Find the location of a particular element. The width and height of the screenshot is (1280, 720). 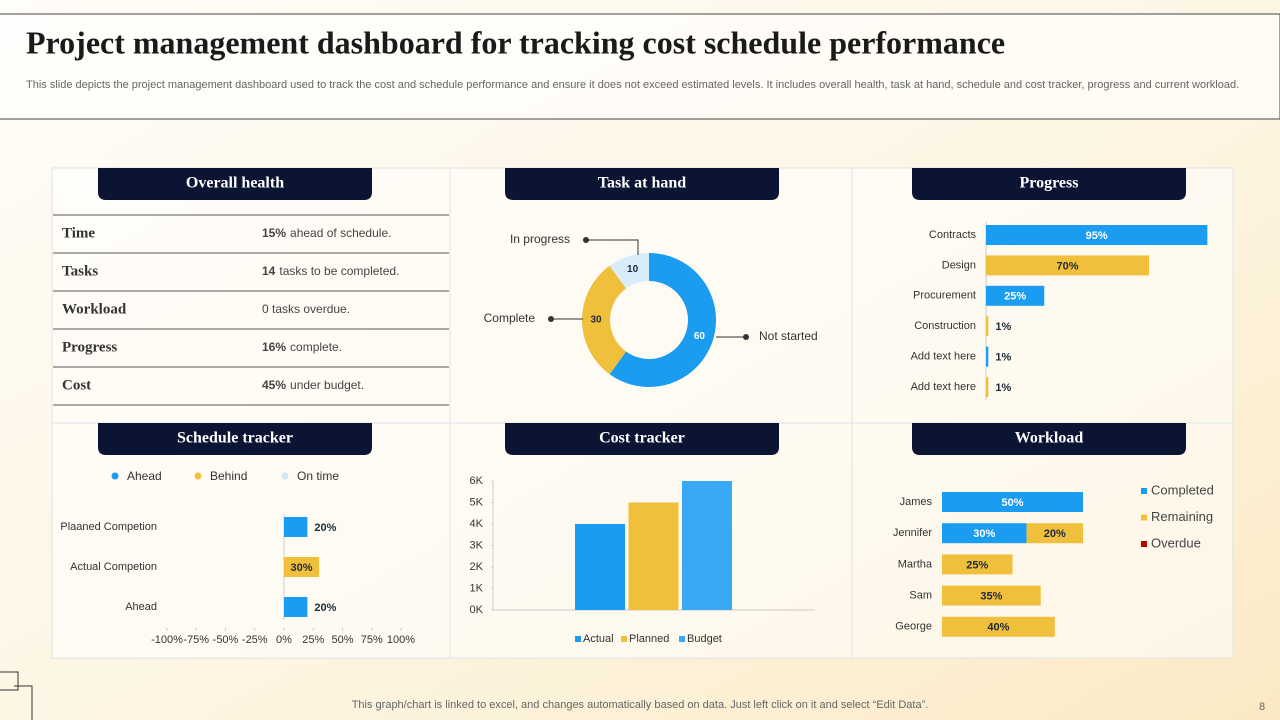

x-tick-label: -100% is located at coordinates (167, 640).